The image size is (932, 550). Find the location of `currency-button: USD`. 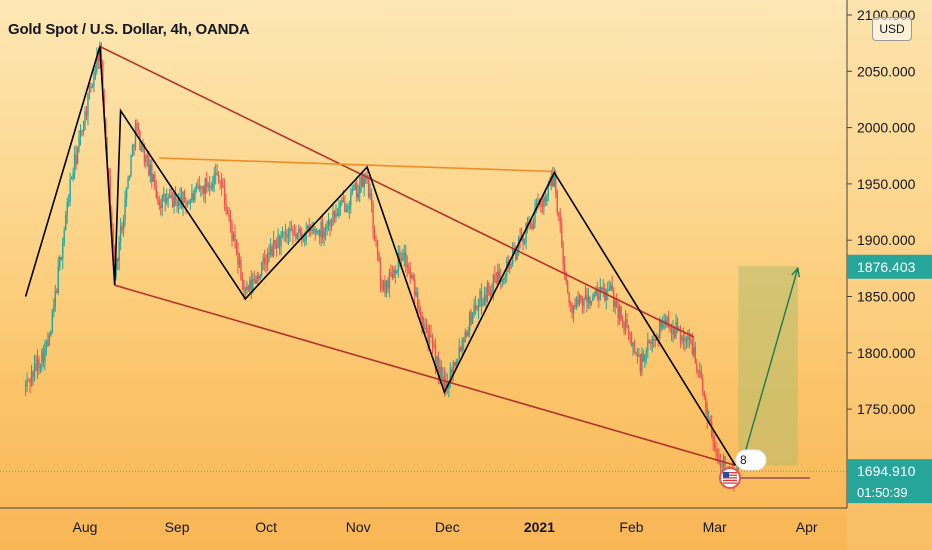

currency-button: USD is located at coordinates (892, 29).